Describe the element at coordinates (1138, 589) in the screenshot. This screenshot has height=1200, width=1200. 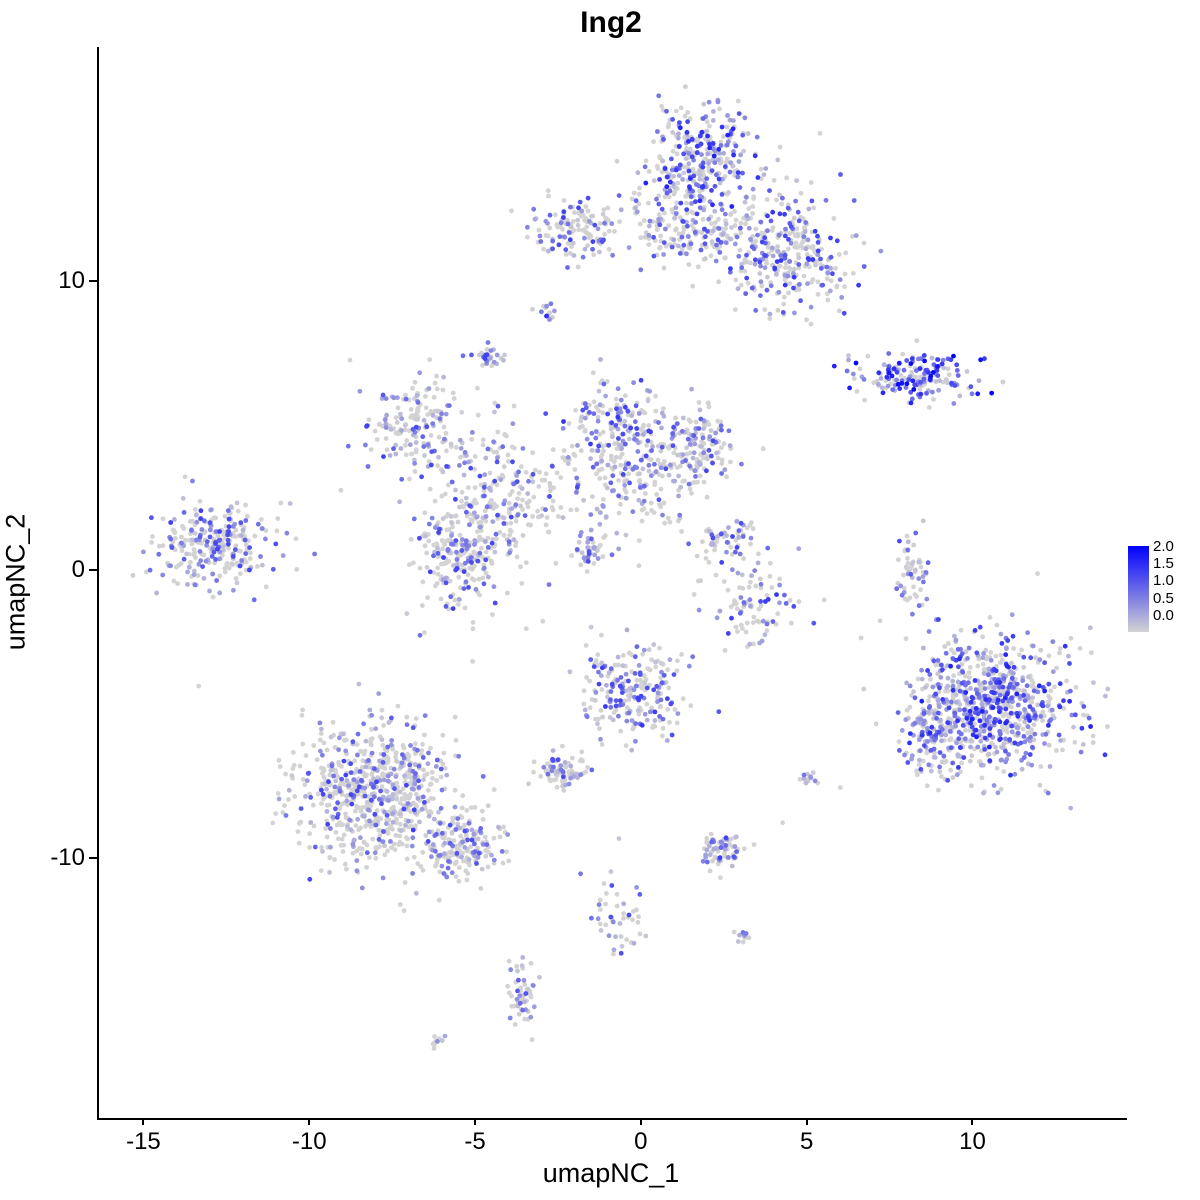
I see `colorbar-gradient` at that location.